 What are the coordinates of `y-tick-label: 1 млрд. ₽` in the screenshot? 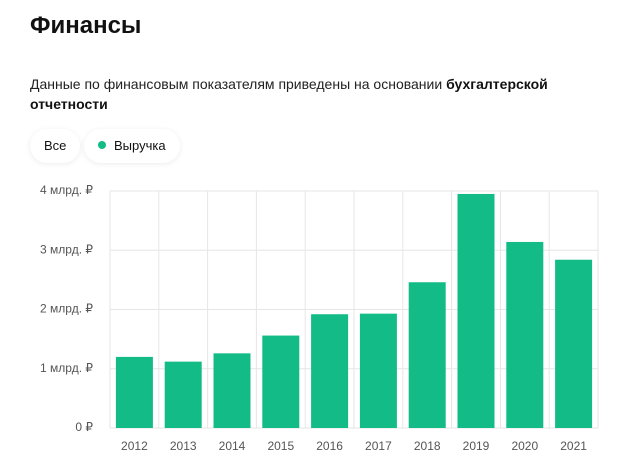 It's located at (66, 368).